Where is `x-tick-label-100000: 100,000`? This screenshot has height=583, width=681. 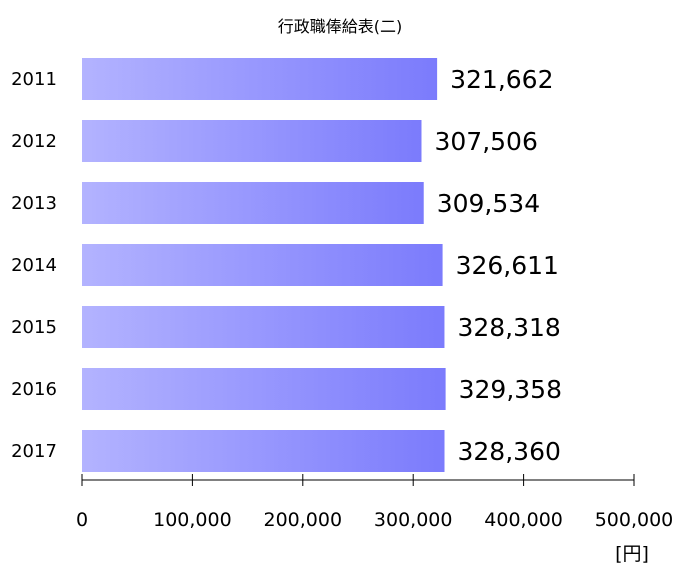 x-tick-label-100000: 100,000 is located at coordinates (192, 520).